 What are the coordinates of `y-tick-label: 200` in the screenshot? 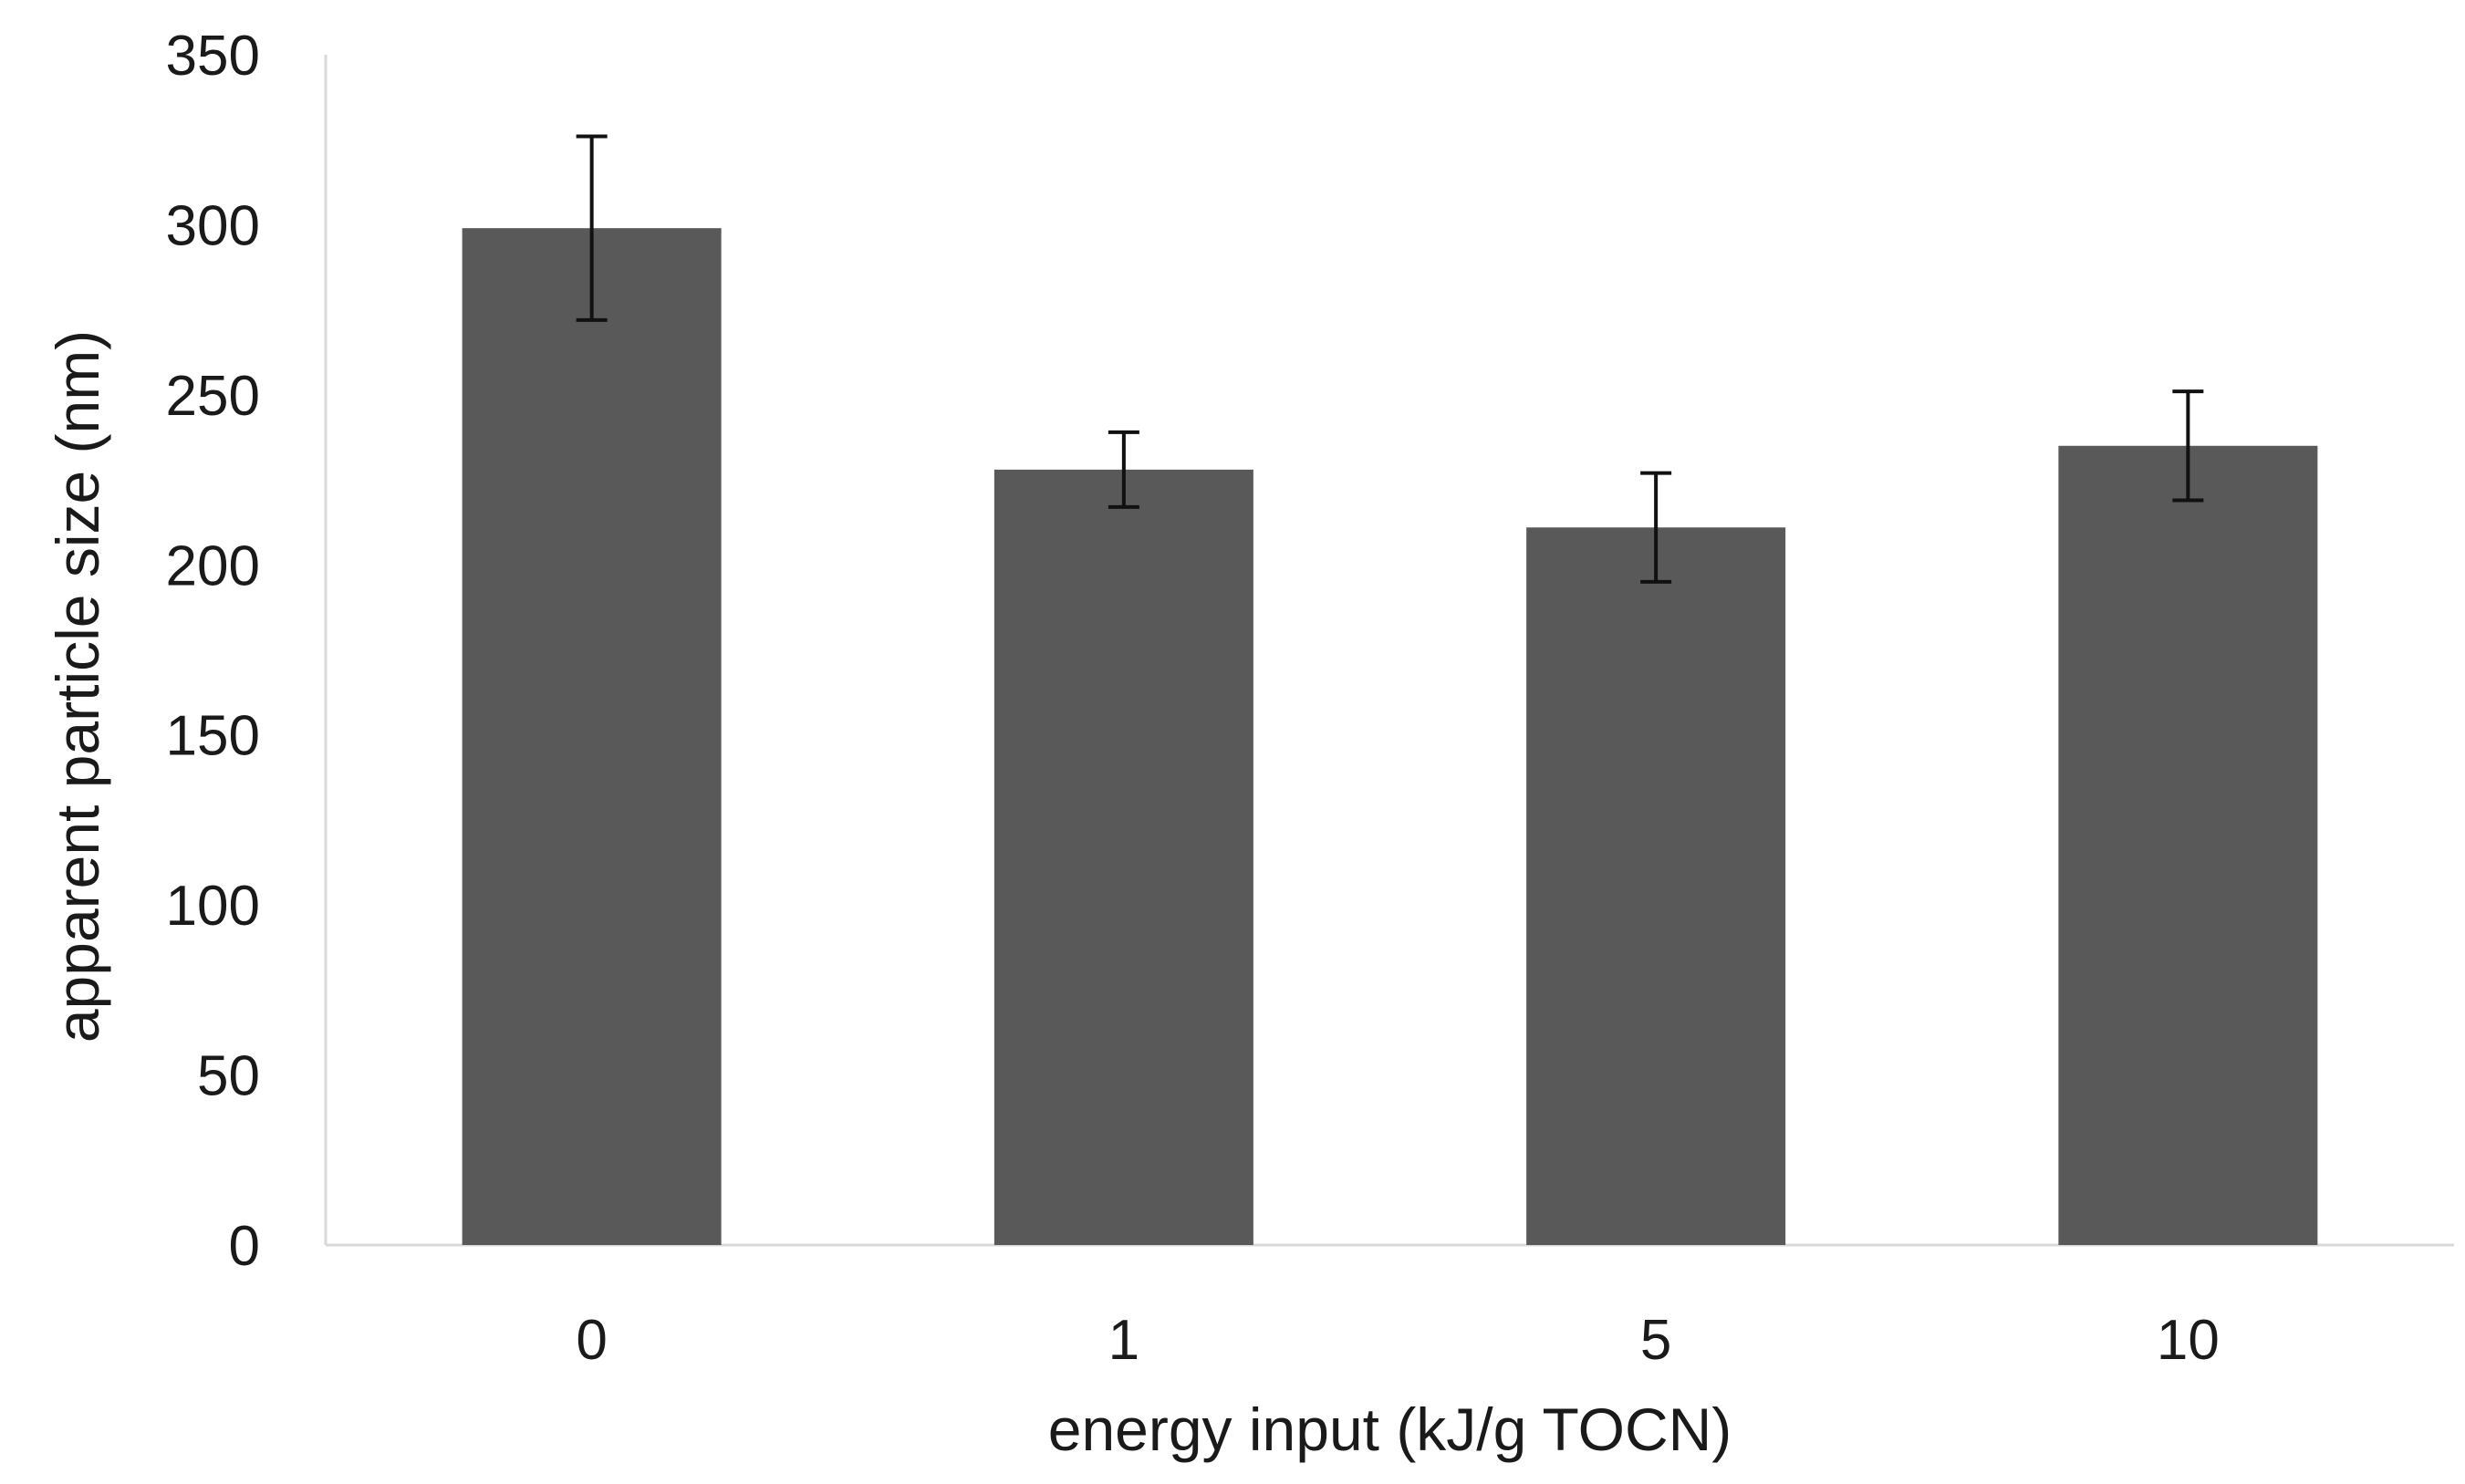 It's located at (213, 566).